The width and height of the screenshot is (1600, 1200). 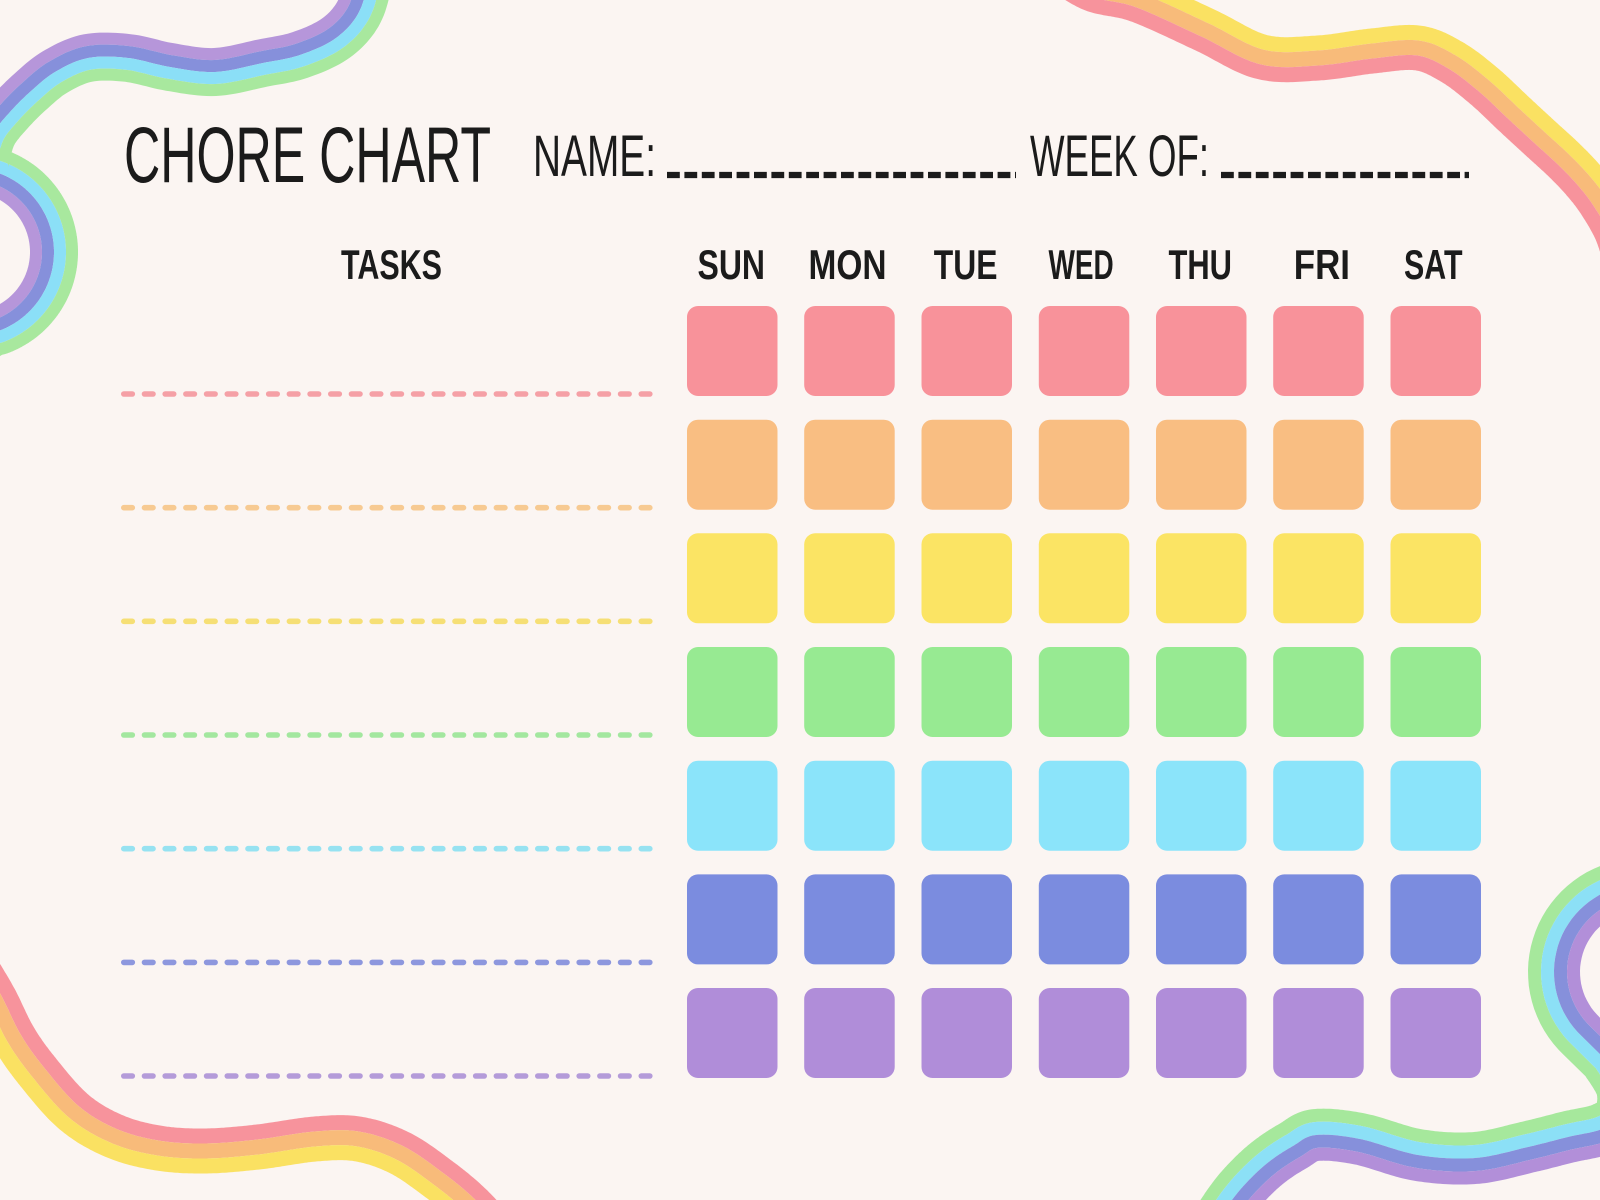 I want to click on svg-text: WED, so click(x=1081, y=264).